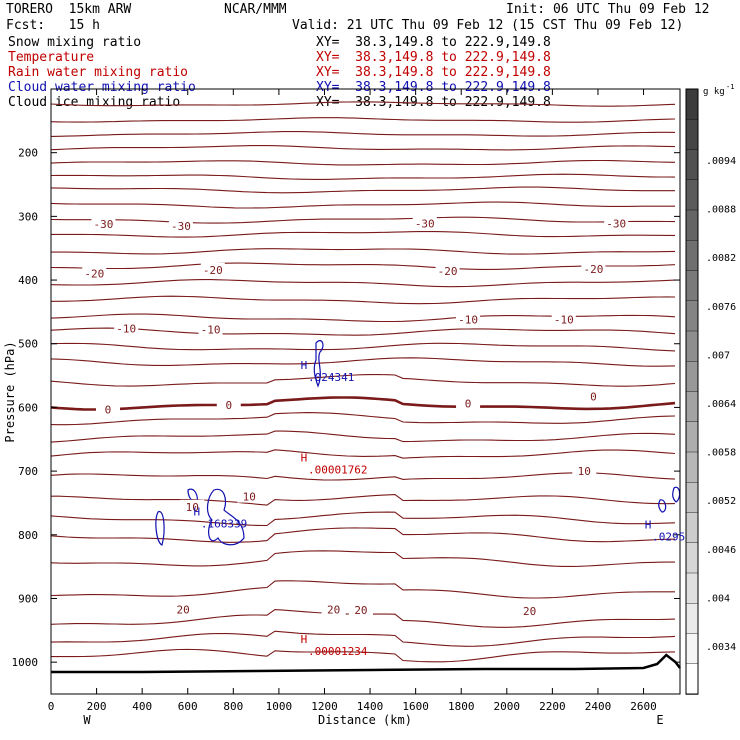  Describe the element at coordinates (75, 42) in the screenshot. I see `legend-snow: Snow mixing ratio` at that location.